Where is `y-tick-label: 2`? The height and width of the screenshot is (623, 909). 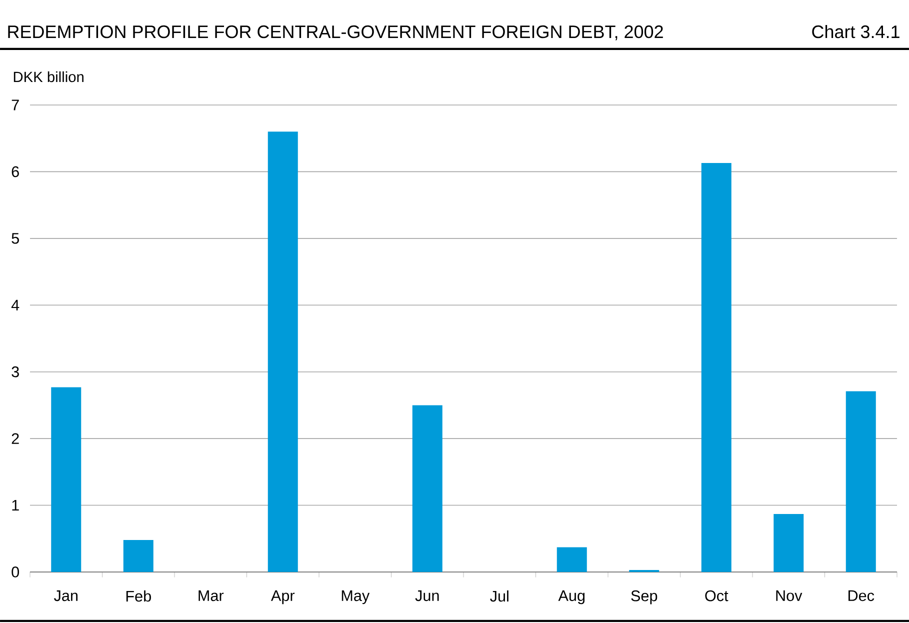
y-tick-label: 2 is located at coordinates (15, 438).